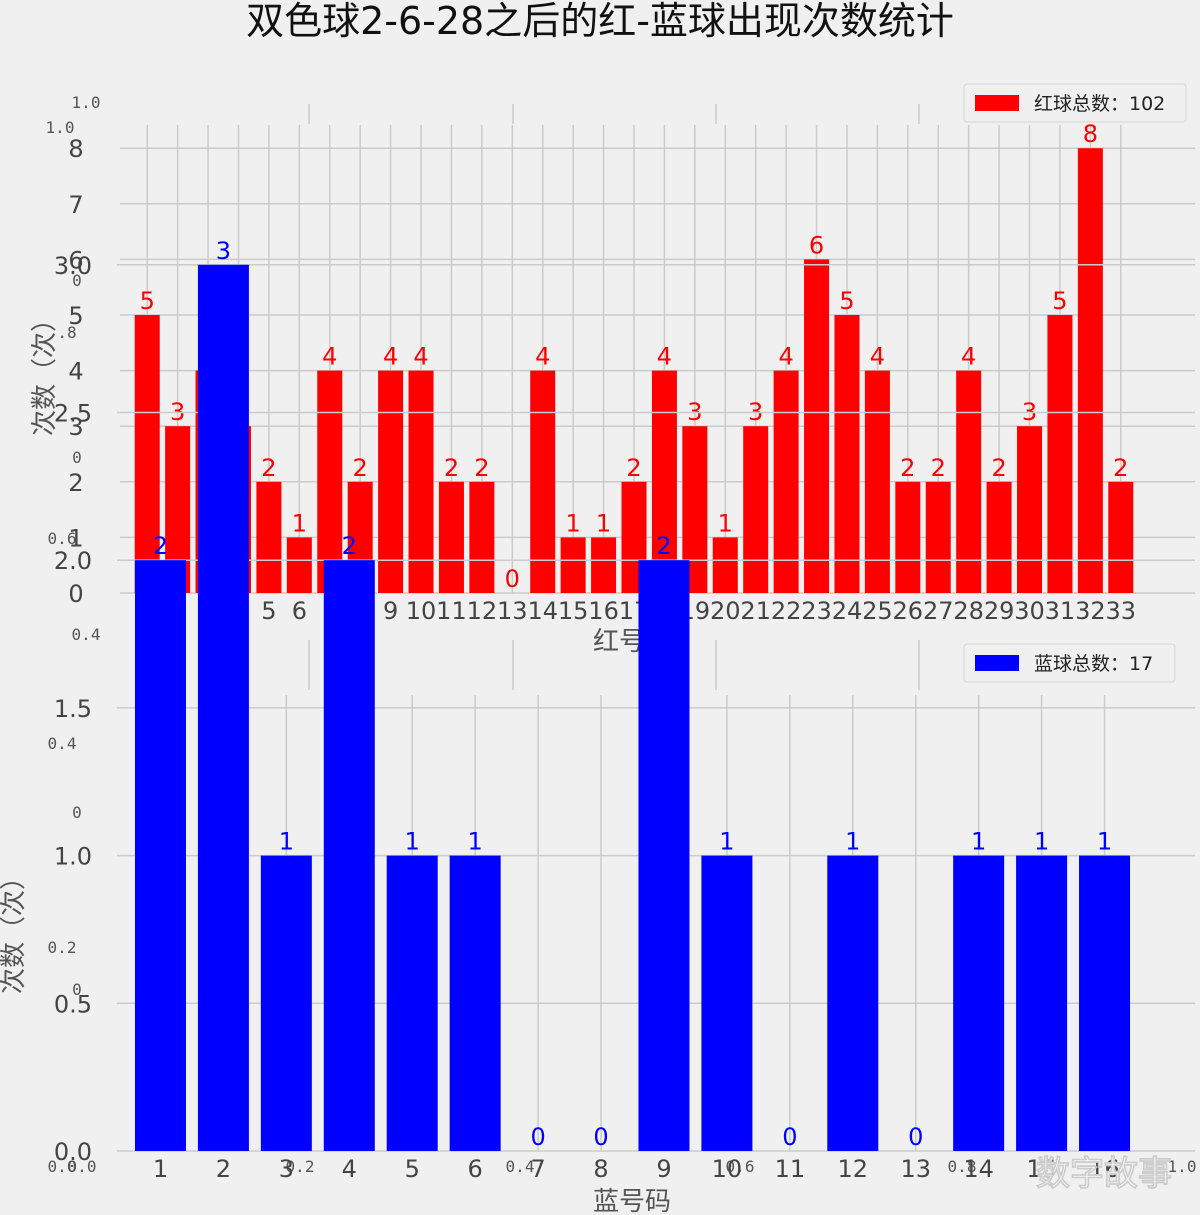 The width and height of the screenshot is (1200, 1215). Describe the element at coordinates (962, 1166) in the screenshot. I see `overlay-x-tick: 0.8` at that location.